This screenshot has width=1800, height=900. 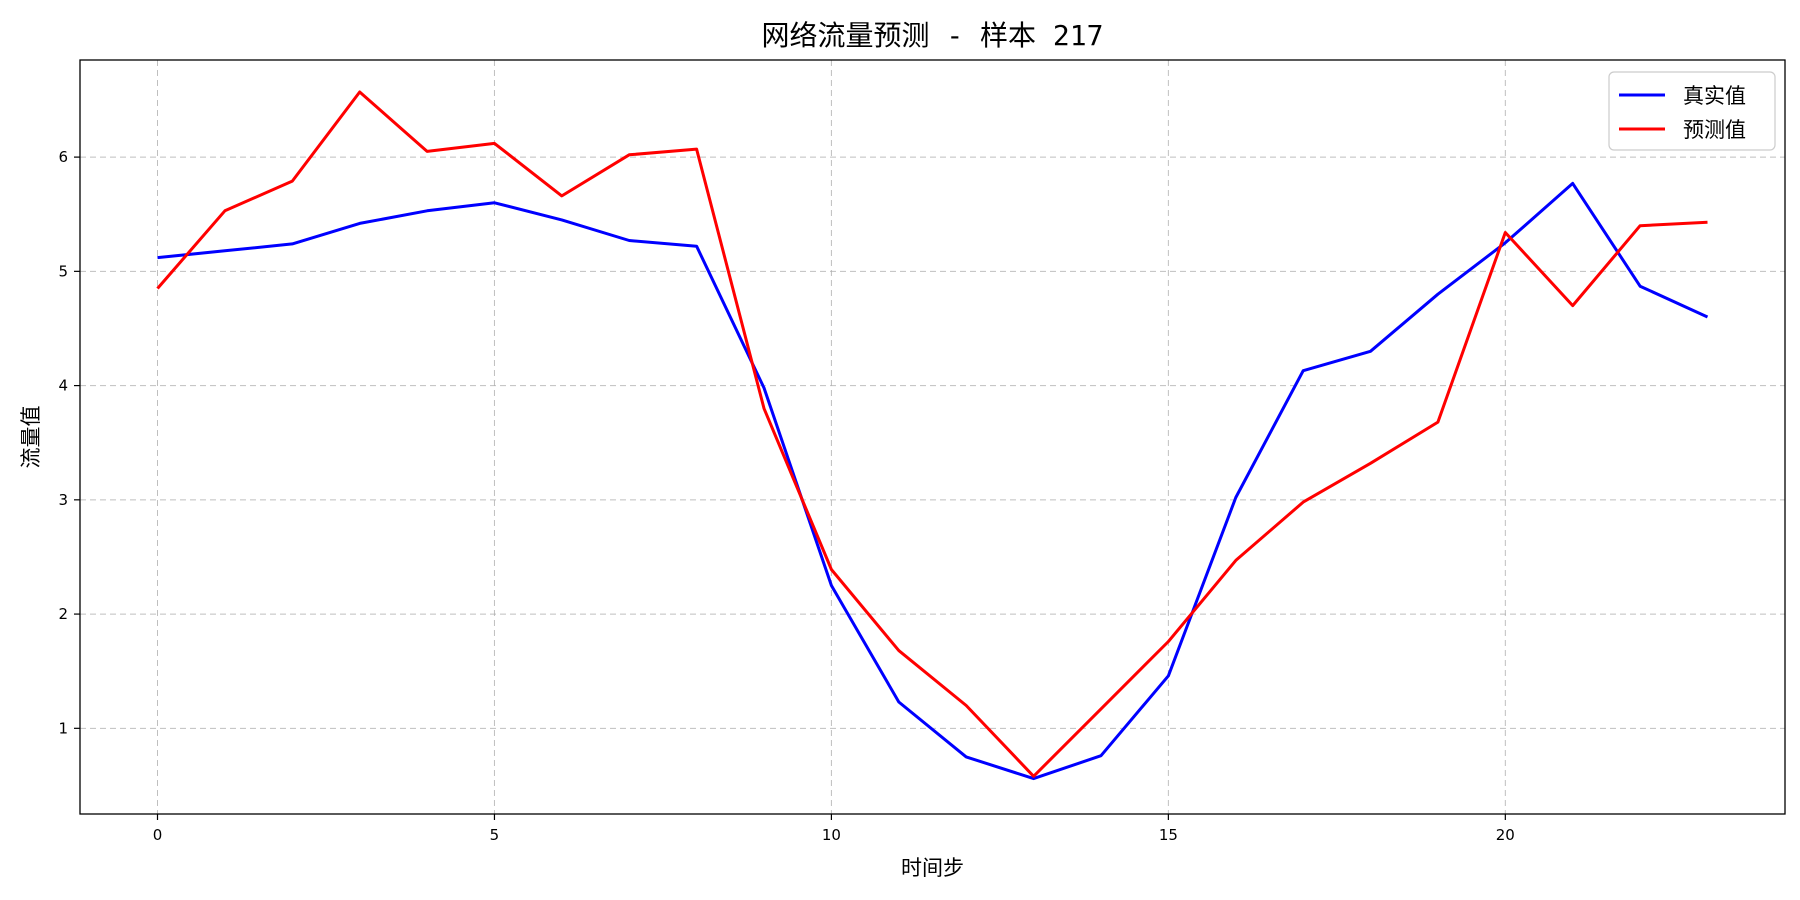 What do you see at coordinates (932, 868) in the screenshot?
I see `x-axis-label: 时间步` at bounding box center [932, 868].